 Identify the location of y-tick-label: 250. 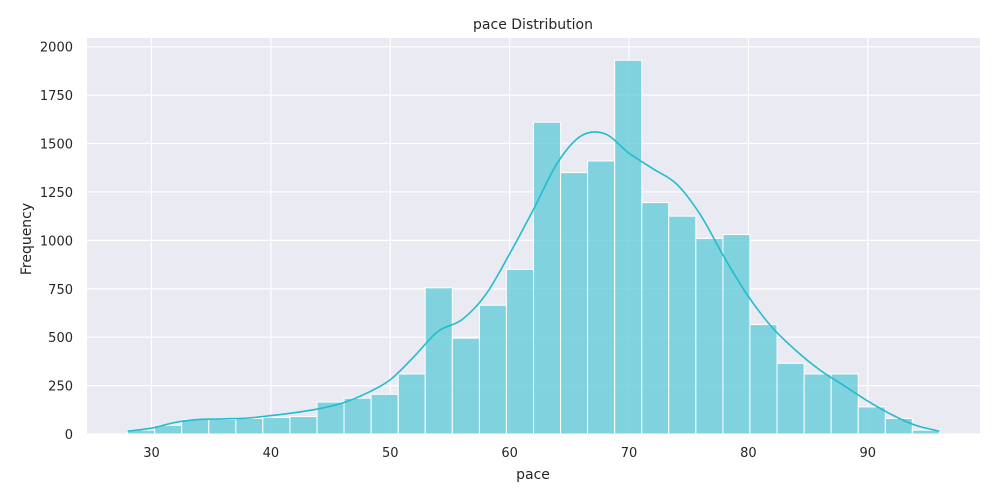
(60, 387).